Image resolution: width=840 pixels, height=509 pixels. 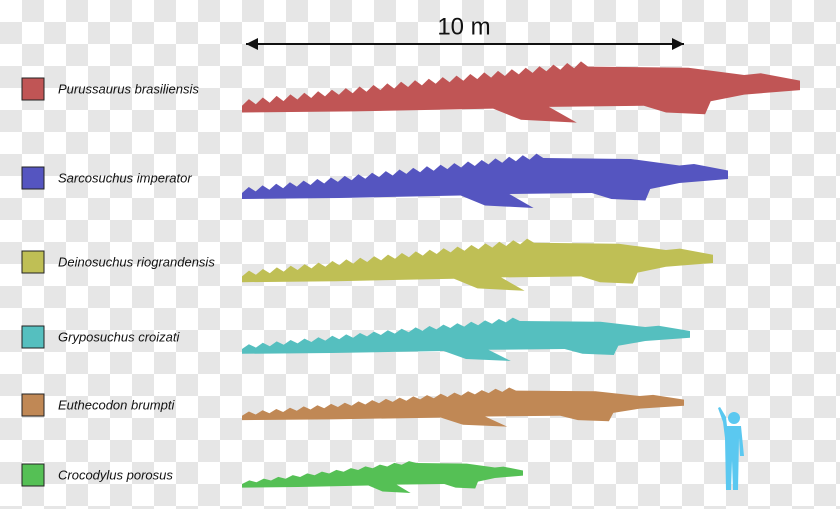 What do you see at coordinates (731, 448) in the screenshot?
I see `human` at bounding box center [731, 448].